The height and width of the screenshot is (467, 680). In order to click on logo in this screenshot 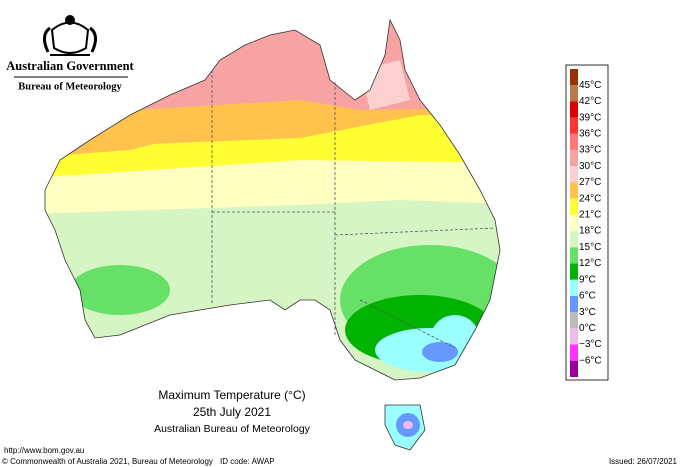, I will do `click(70, 35)`.